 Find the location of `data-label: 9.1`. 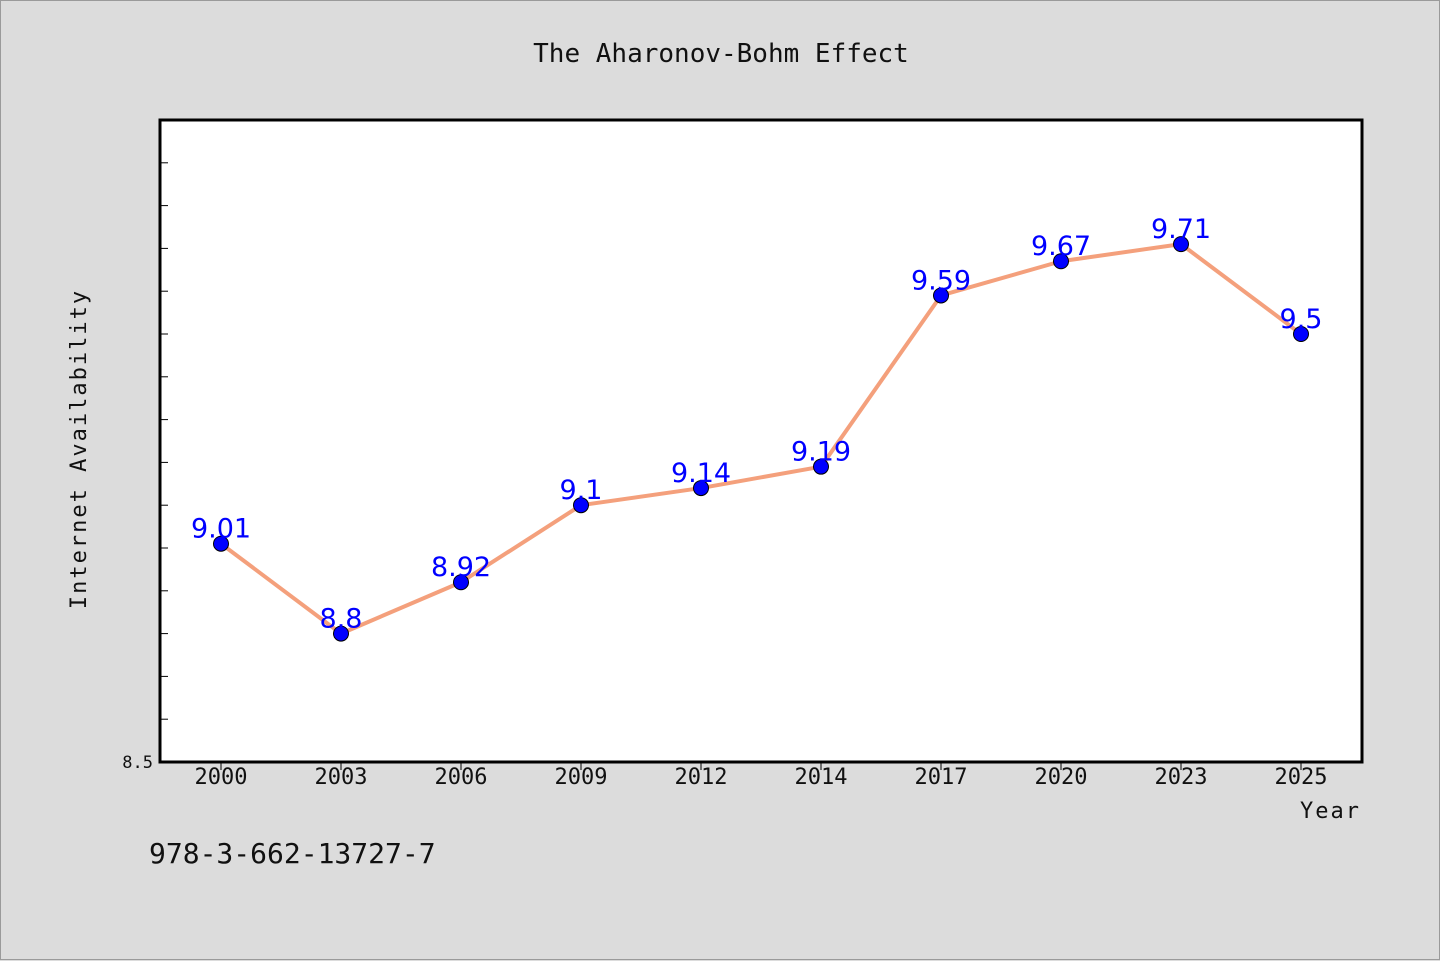

data-label: 9.1 is located at coordinates (581, 490).